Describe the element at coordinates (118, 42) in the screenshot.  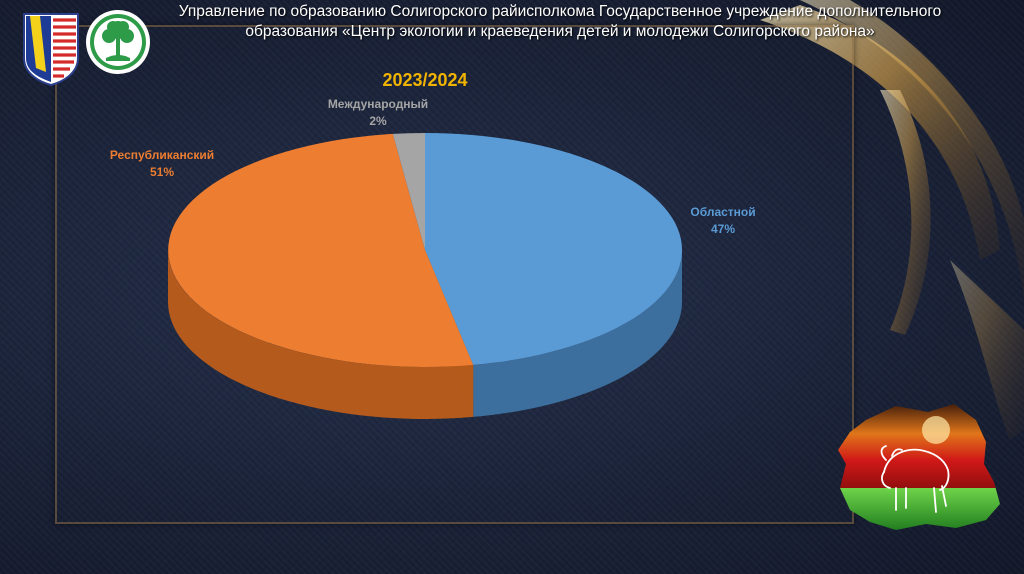
I see `tree-logo-icon` at that location.